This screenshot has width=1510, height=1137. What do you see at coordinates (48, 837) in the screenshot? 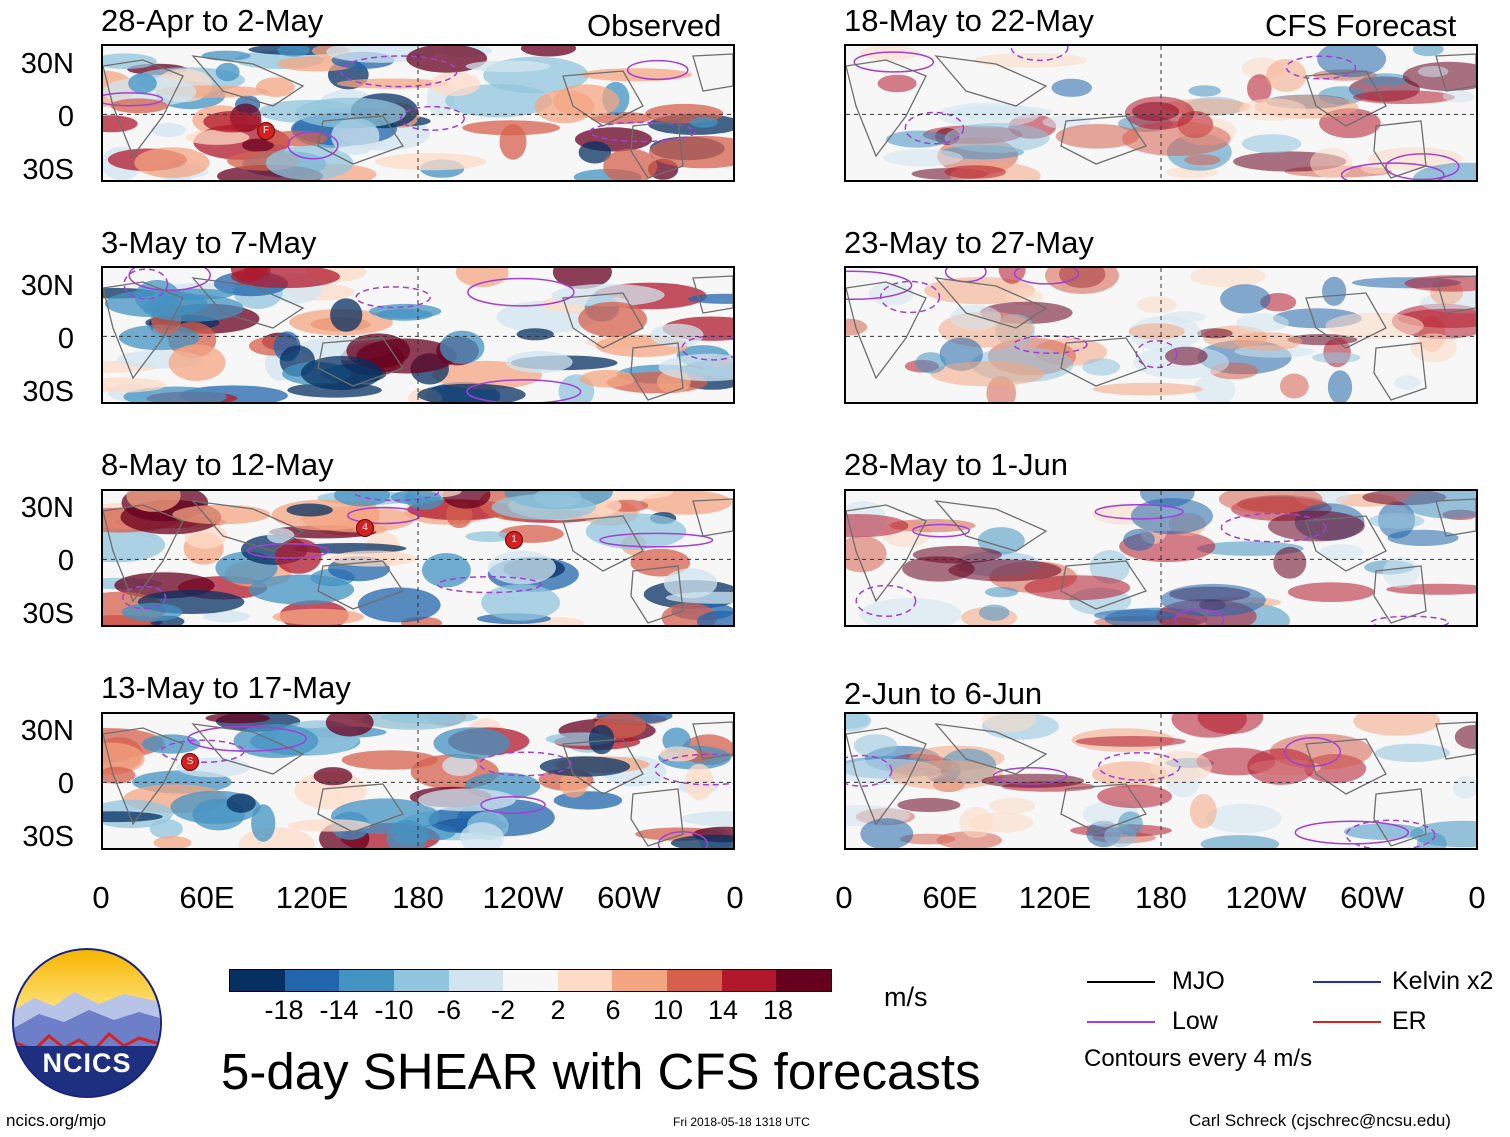
I see `ylabel-30s: 30S` at bounding box center [48, 837].